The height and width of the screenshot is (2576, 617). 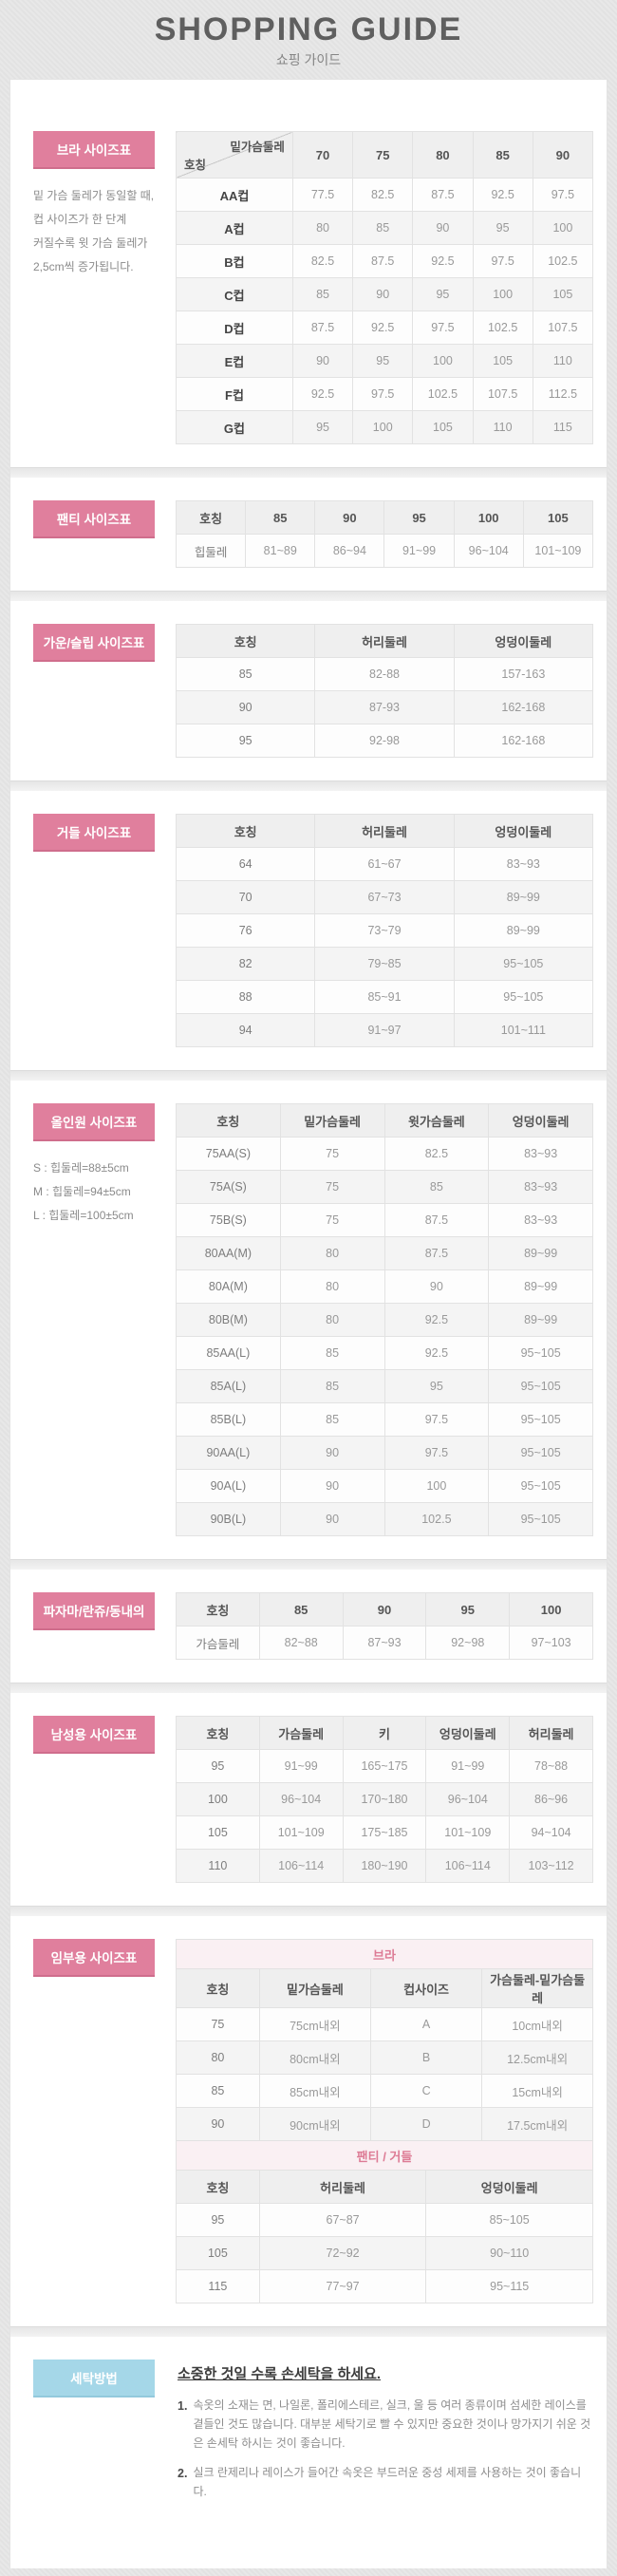 I want to click on table-header-cell: 가슴둘레-밑가슴둘레, so click(x=537, y=1988).